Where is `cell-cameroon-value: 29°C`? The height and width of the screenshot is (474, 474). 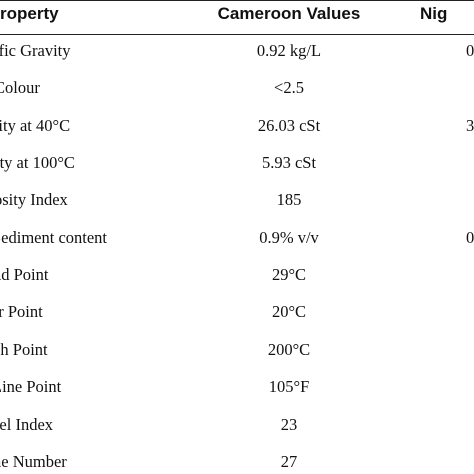 cell-cameroon-value: 29°C is located at coordinates (289, 275).